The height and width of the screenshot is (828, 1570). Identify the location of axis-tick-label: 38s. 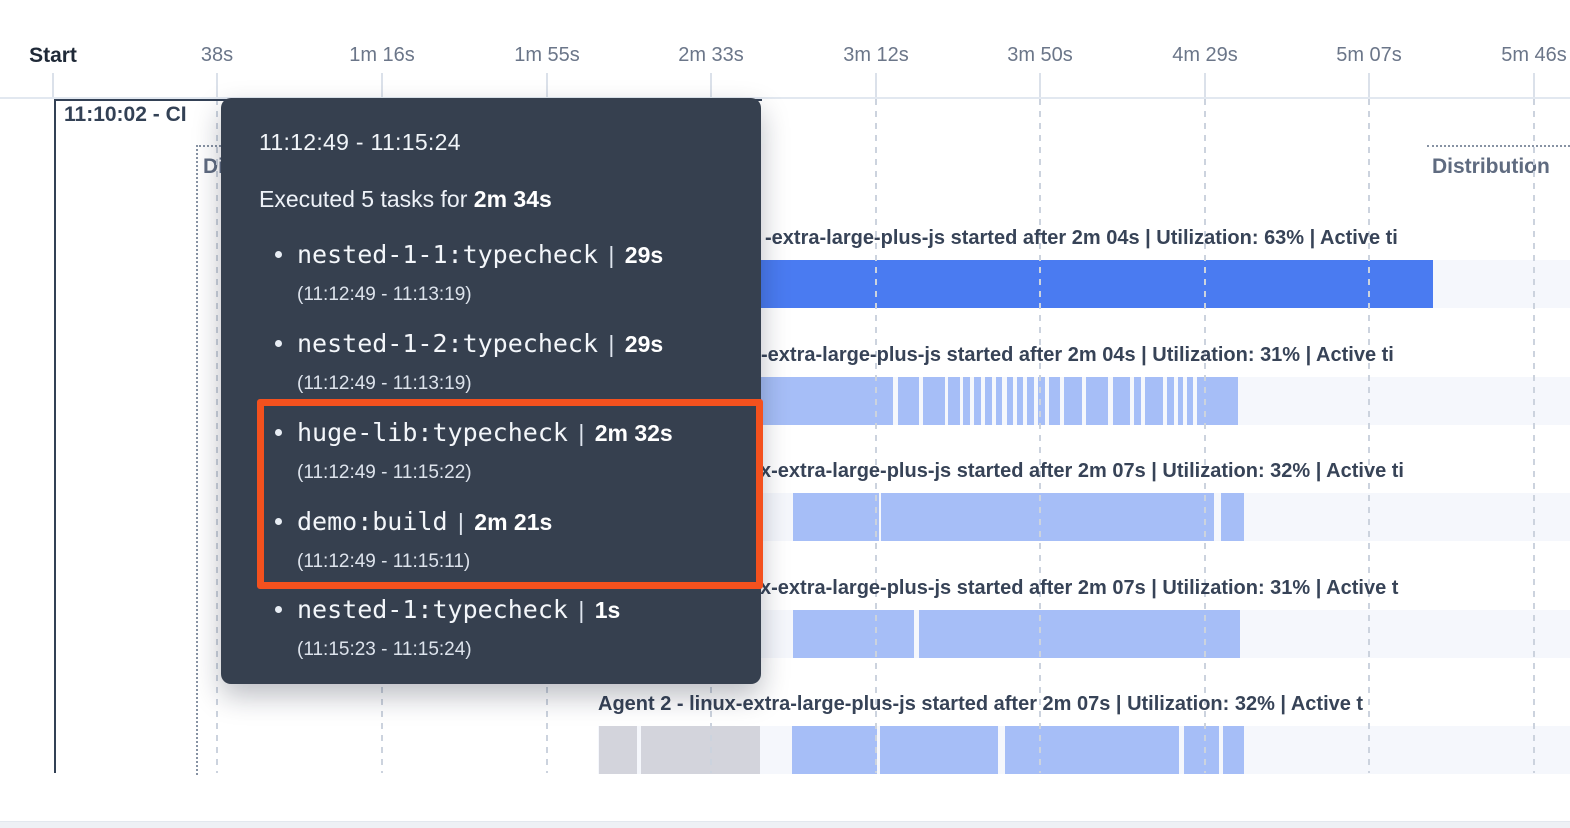
(217, 55).